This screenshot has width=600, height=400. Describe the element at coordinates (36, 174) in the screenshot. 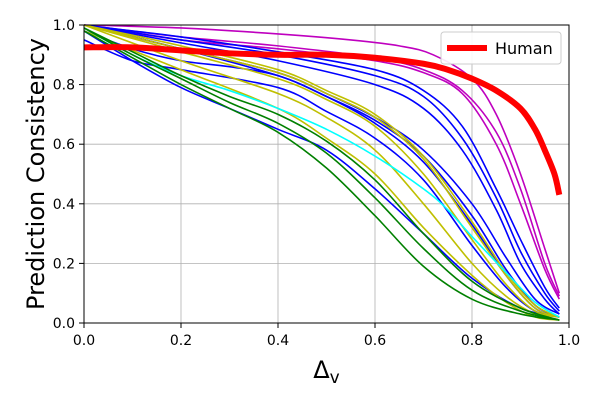

I see `y-axis-label: Prediction Consistency` at that location.